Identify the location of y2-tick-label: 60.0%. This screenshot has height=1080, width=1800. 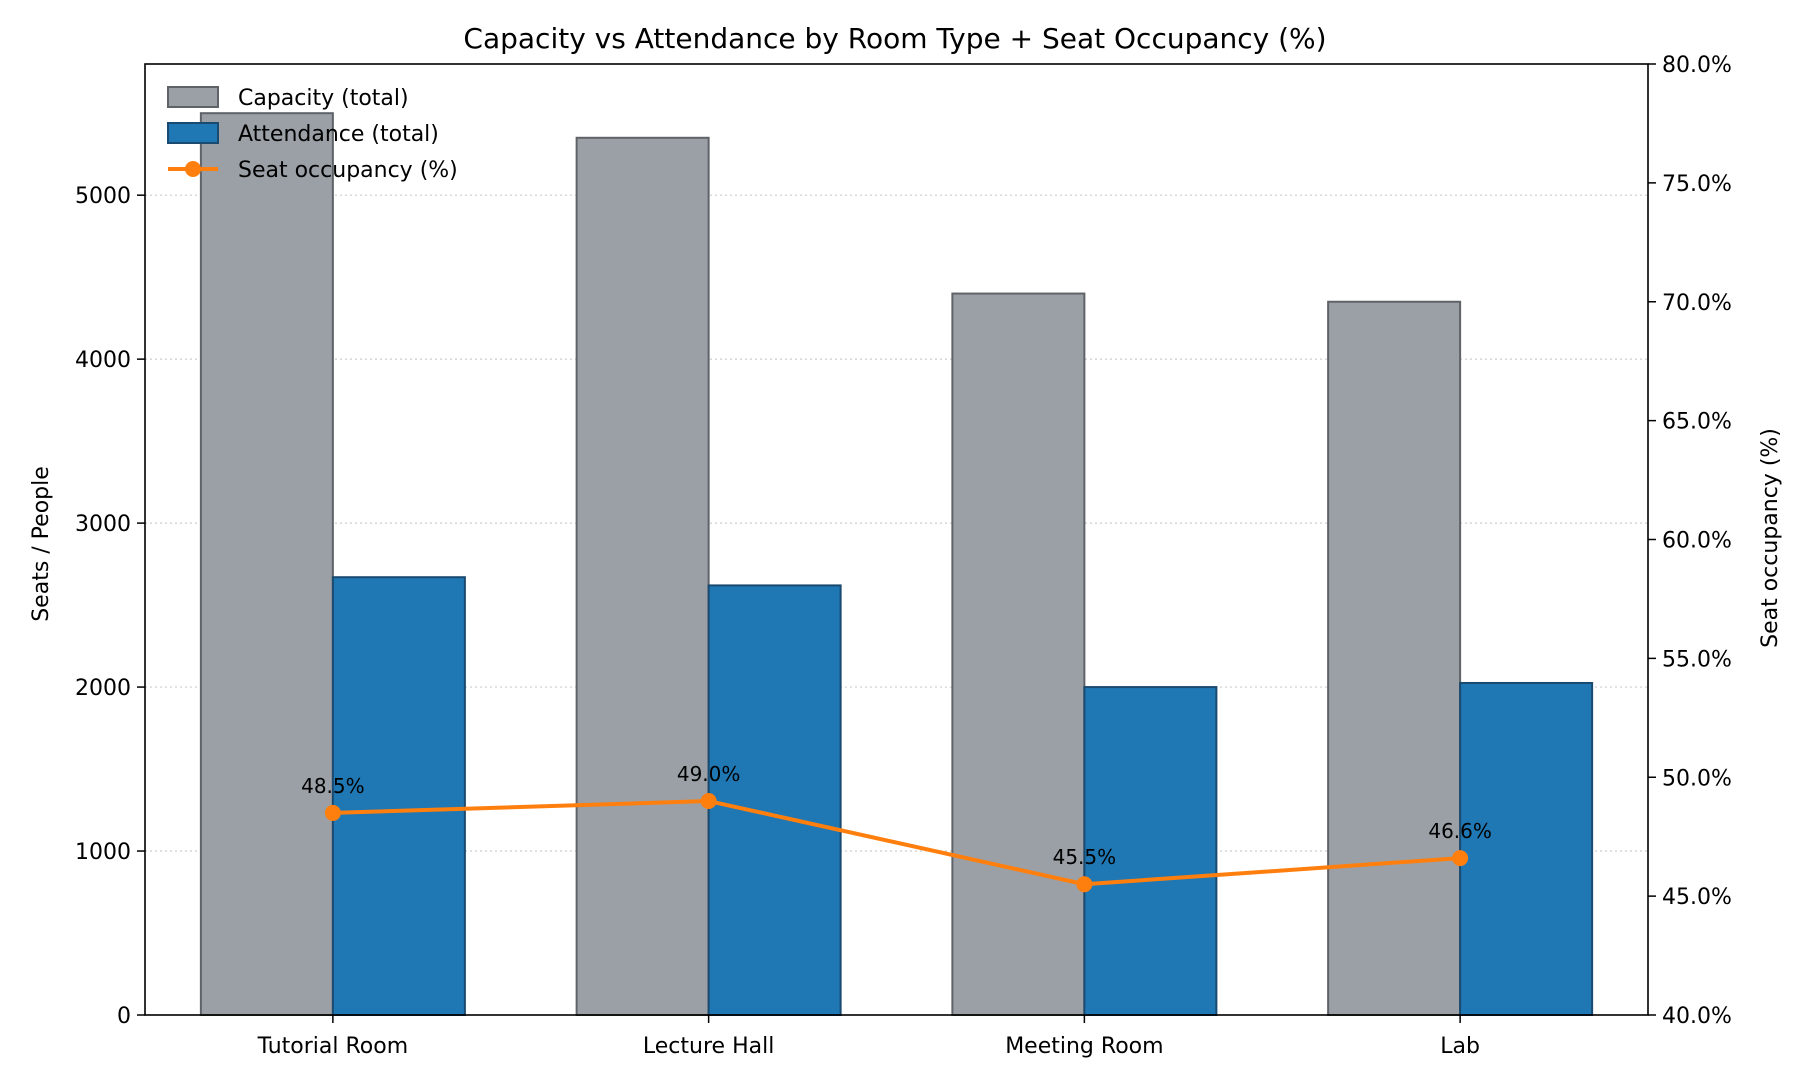
(1697, 541).